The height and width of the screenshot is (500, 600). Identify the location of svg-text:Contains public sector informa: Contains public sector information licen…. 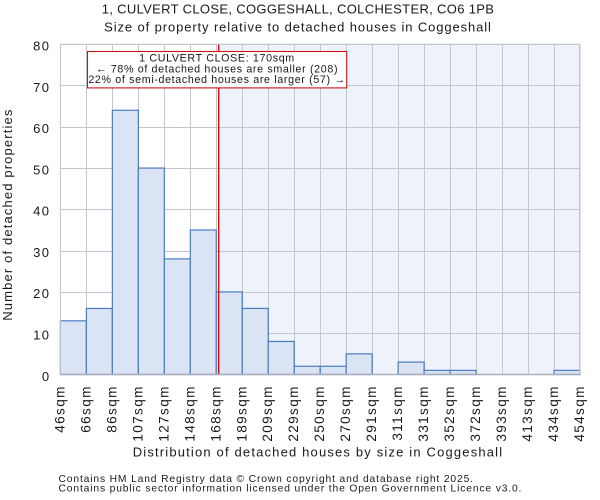
(291, 489).